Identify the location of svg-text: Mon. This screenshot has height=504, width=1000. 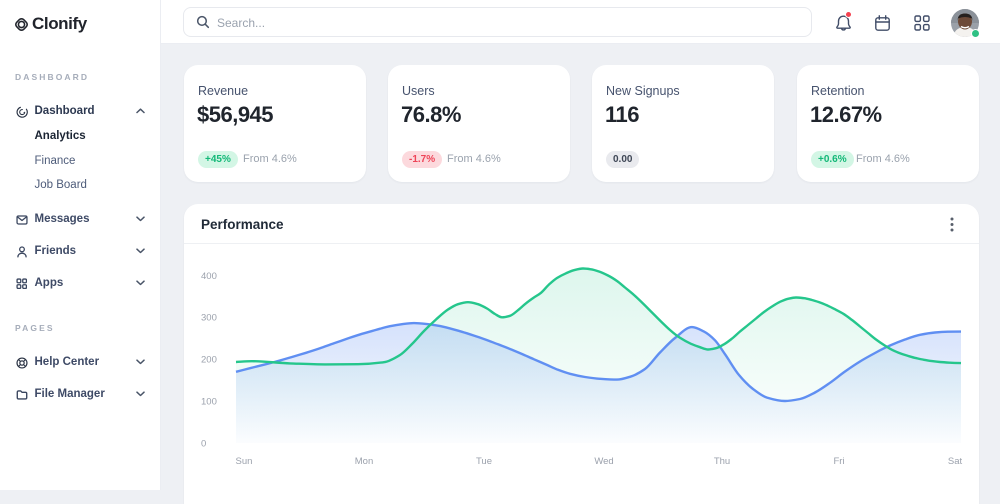
(364, 461).